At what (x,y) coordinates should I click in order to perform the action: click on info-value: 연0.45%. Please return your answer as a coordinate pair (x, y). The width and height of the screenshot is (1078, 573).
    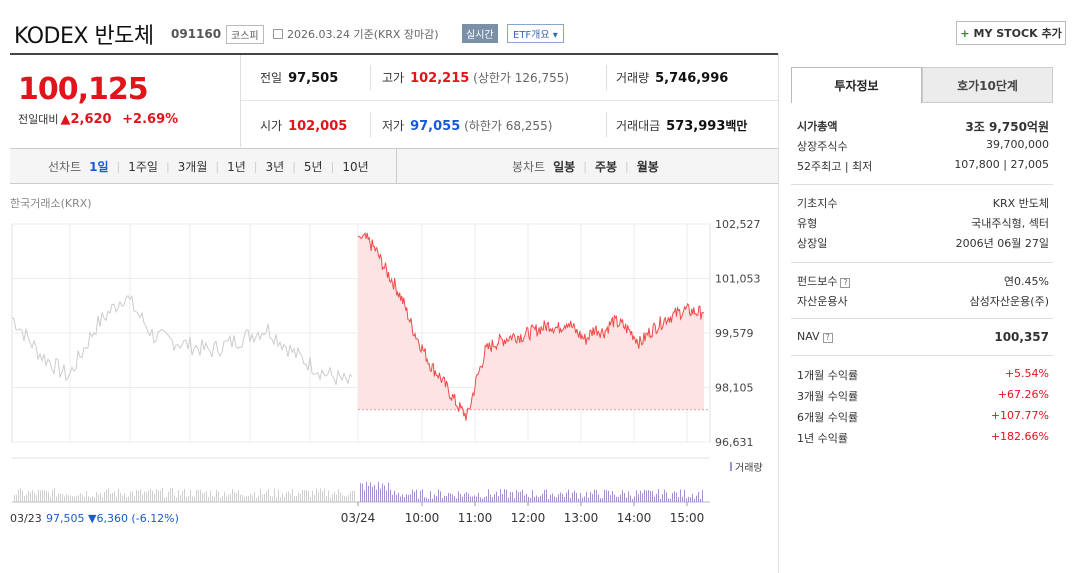
    Looking at the image, I should click on (1026, 281).